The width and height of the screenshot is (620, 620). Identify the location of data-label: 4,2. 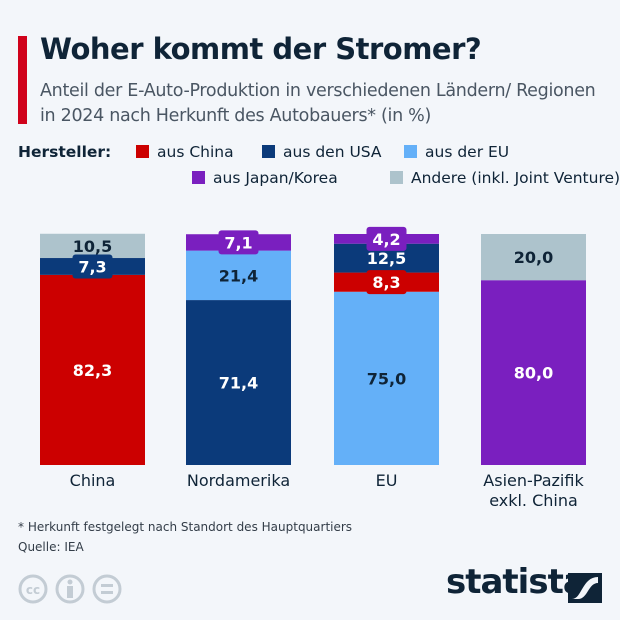
(386, 239).